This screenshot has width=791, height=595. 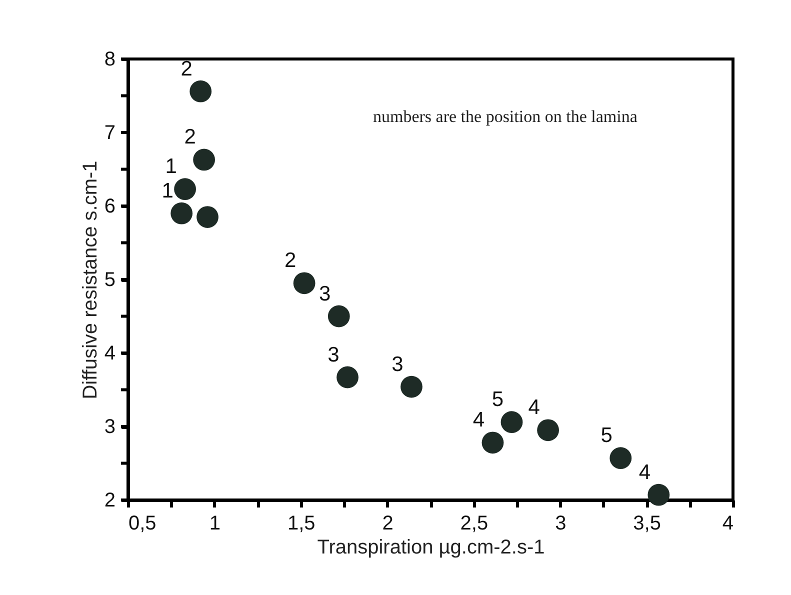 I want to click on x-tick-label: 3, so click(x=560, y=523).